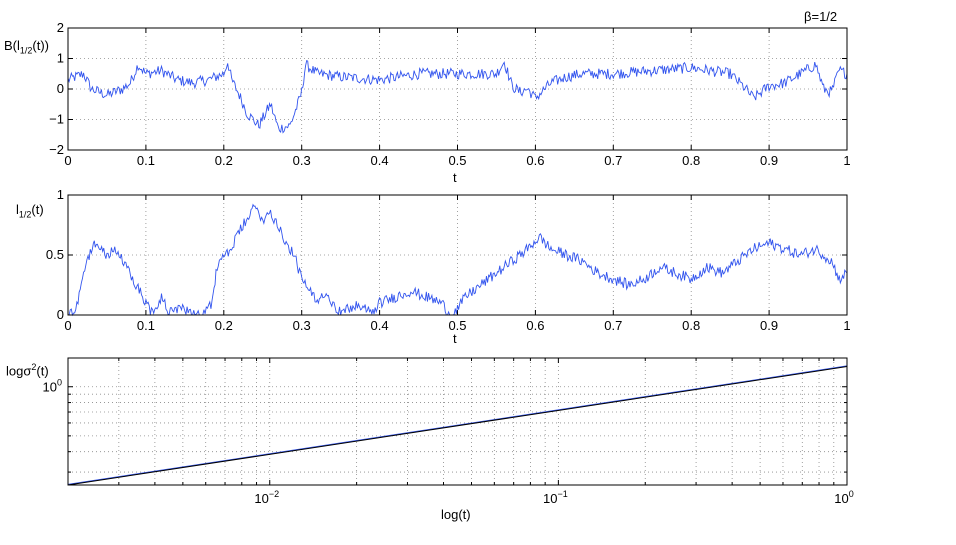  What do you see at coordinates (457, 97) in the screenshot?
I see `series-line` at bounding box center [457, 97].